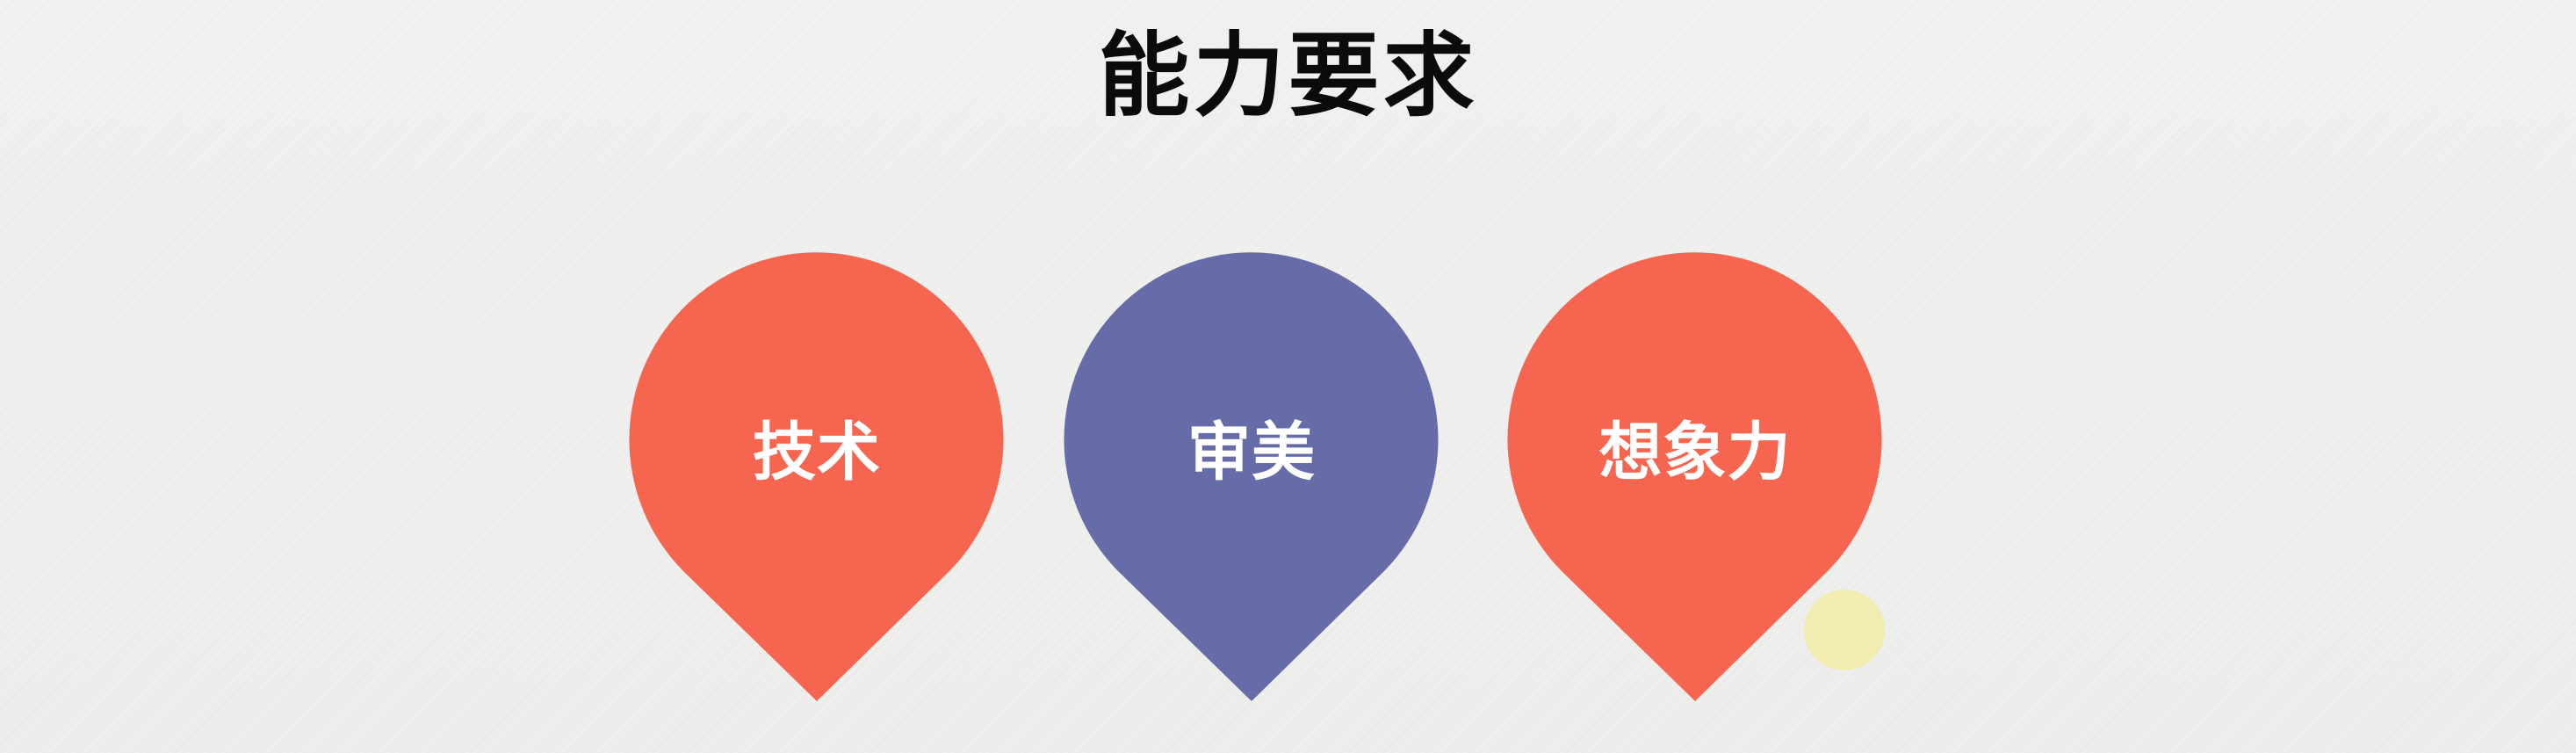  Describe the element at coordinates (1844, 630) in the screenshot. I see `accent-dot` at that location.